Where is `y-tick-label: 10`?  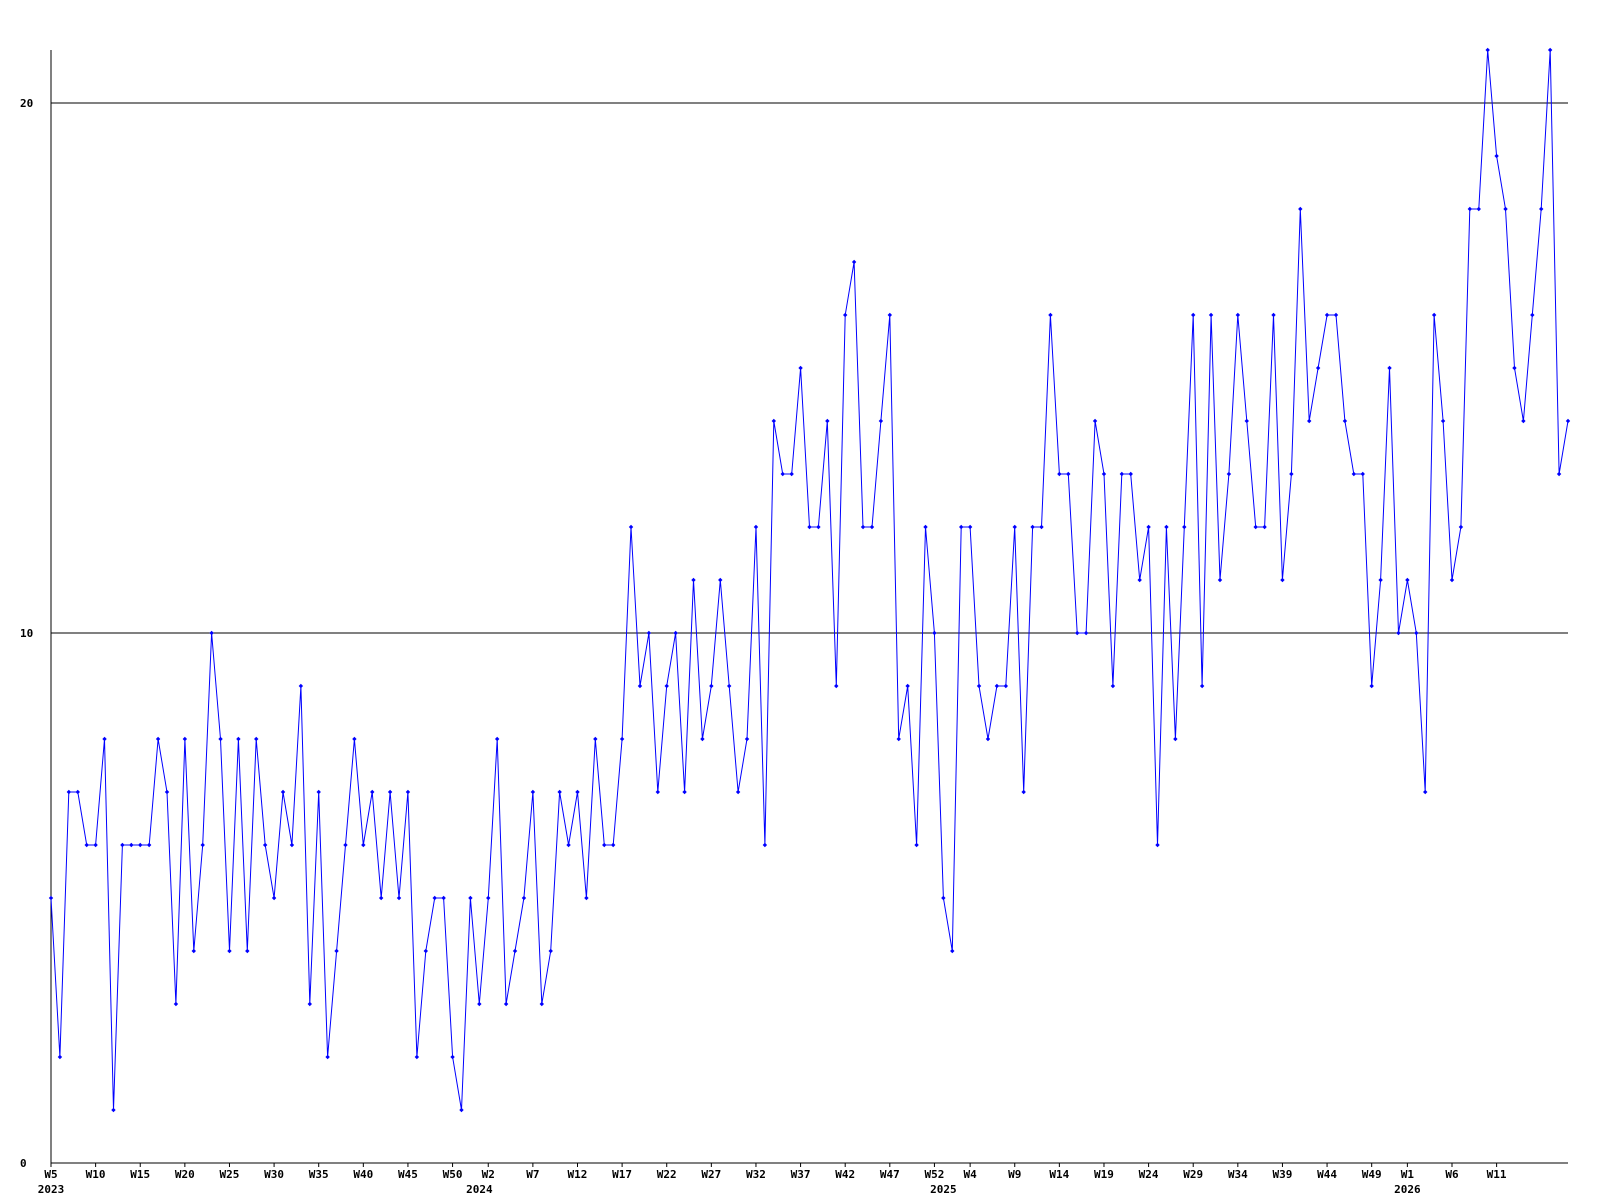
y-tick-label: 10 is located at coordinates (26, 633).